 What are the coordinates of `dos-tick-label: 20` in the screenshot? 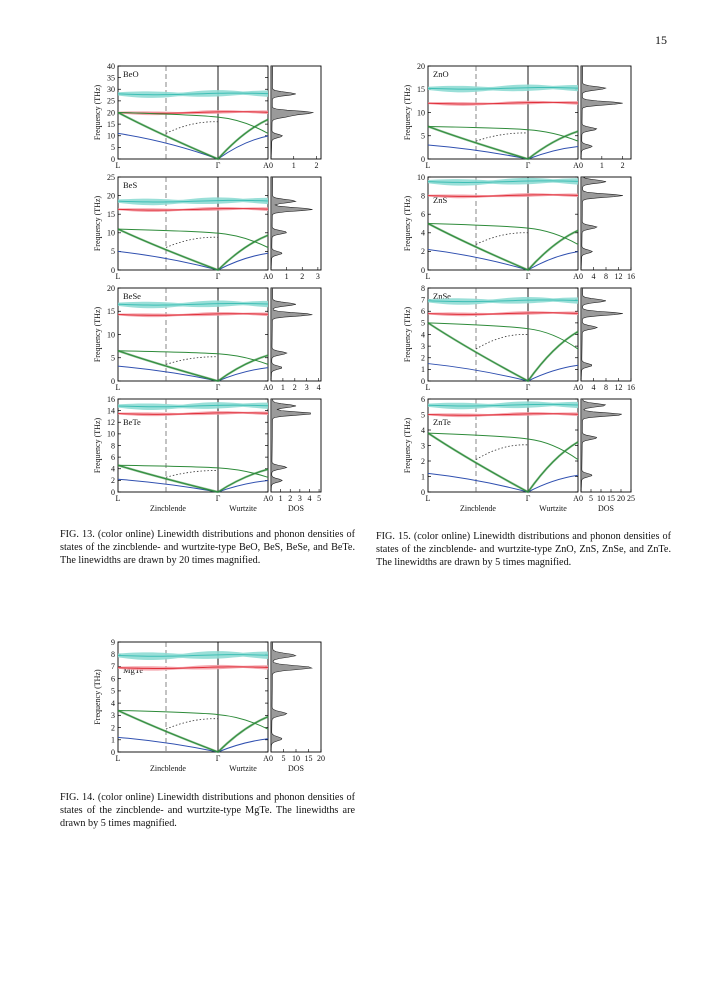 It's located at (621, 498).